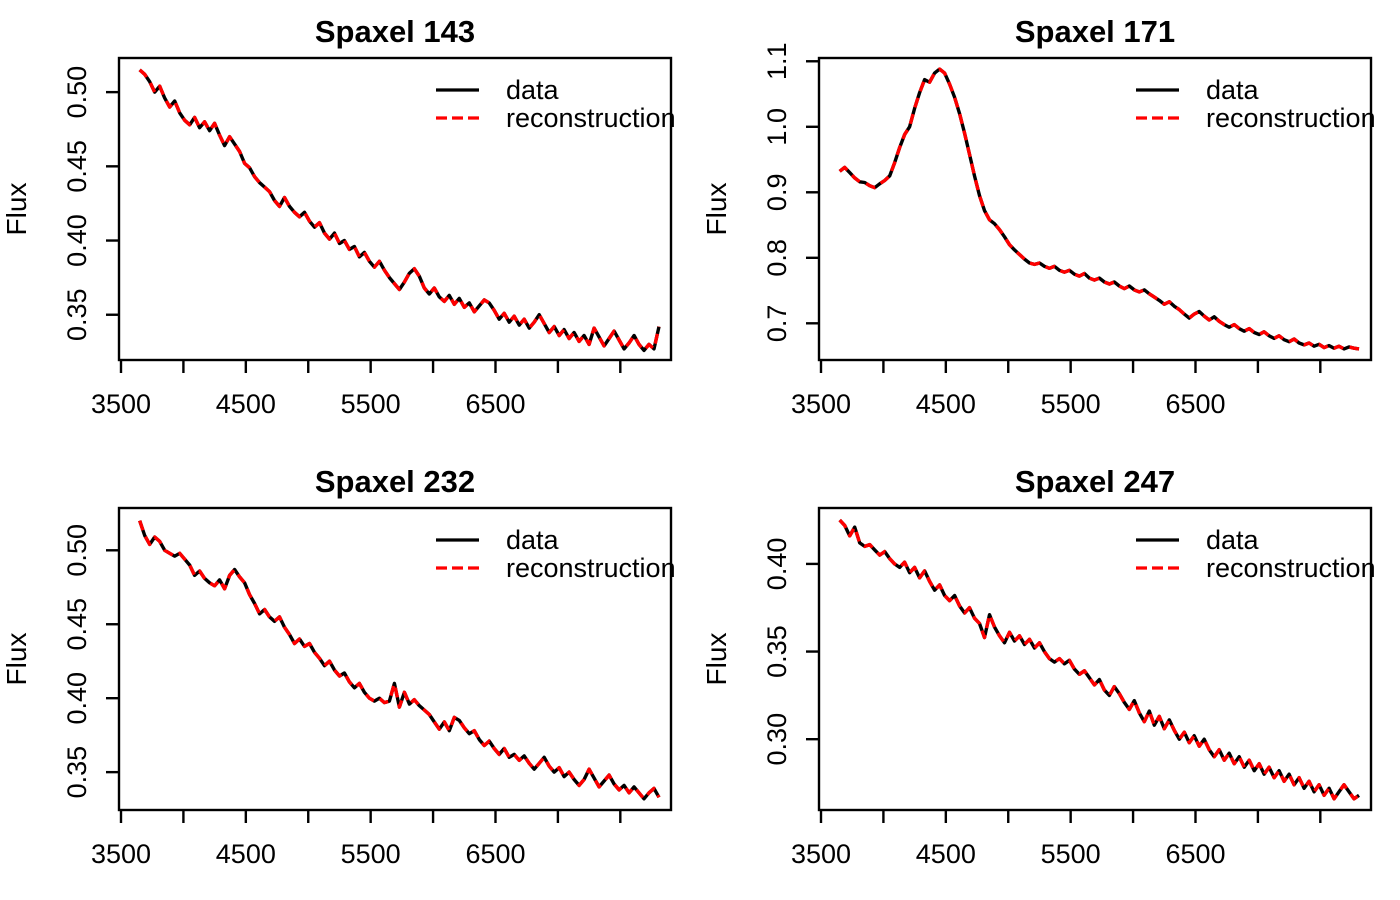 The image size is (1400, 900). What do you see at coordinates (777, 62) in the screenshot?
I see `y-tick-label: 1.1` at bounding box center [777, 62].